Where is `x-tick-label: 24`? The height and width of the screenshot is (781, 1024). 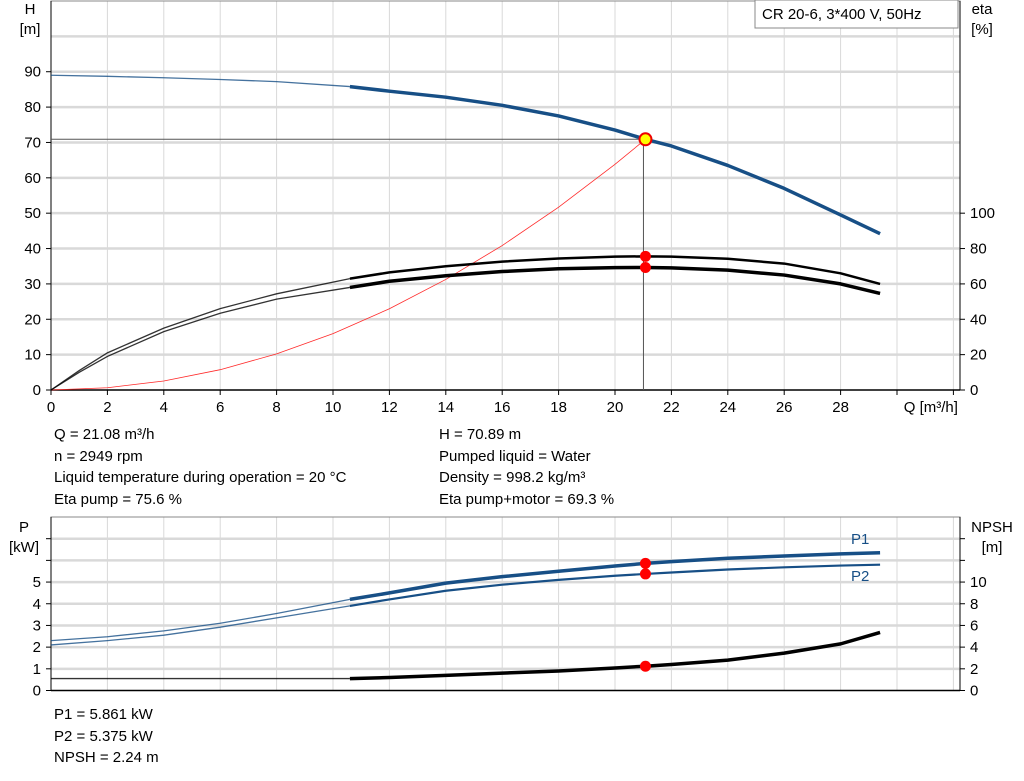
x-tick-label: 24 is located at coordinates (727, 407).